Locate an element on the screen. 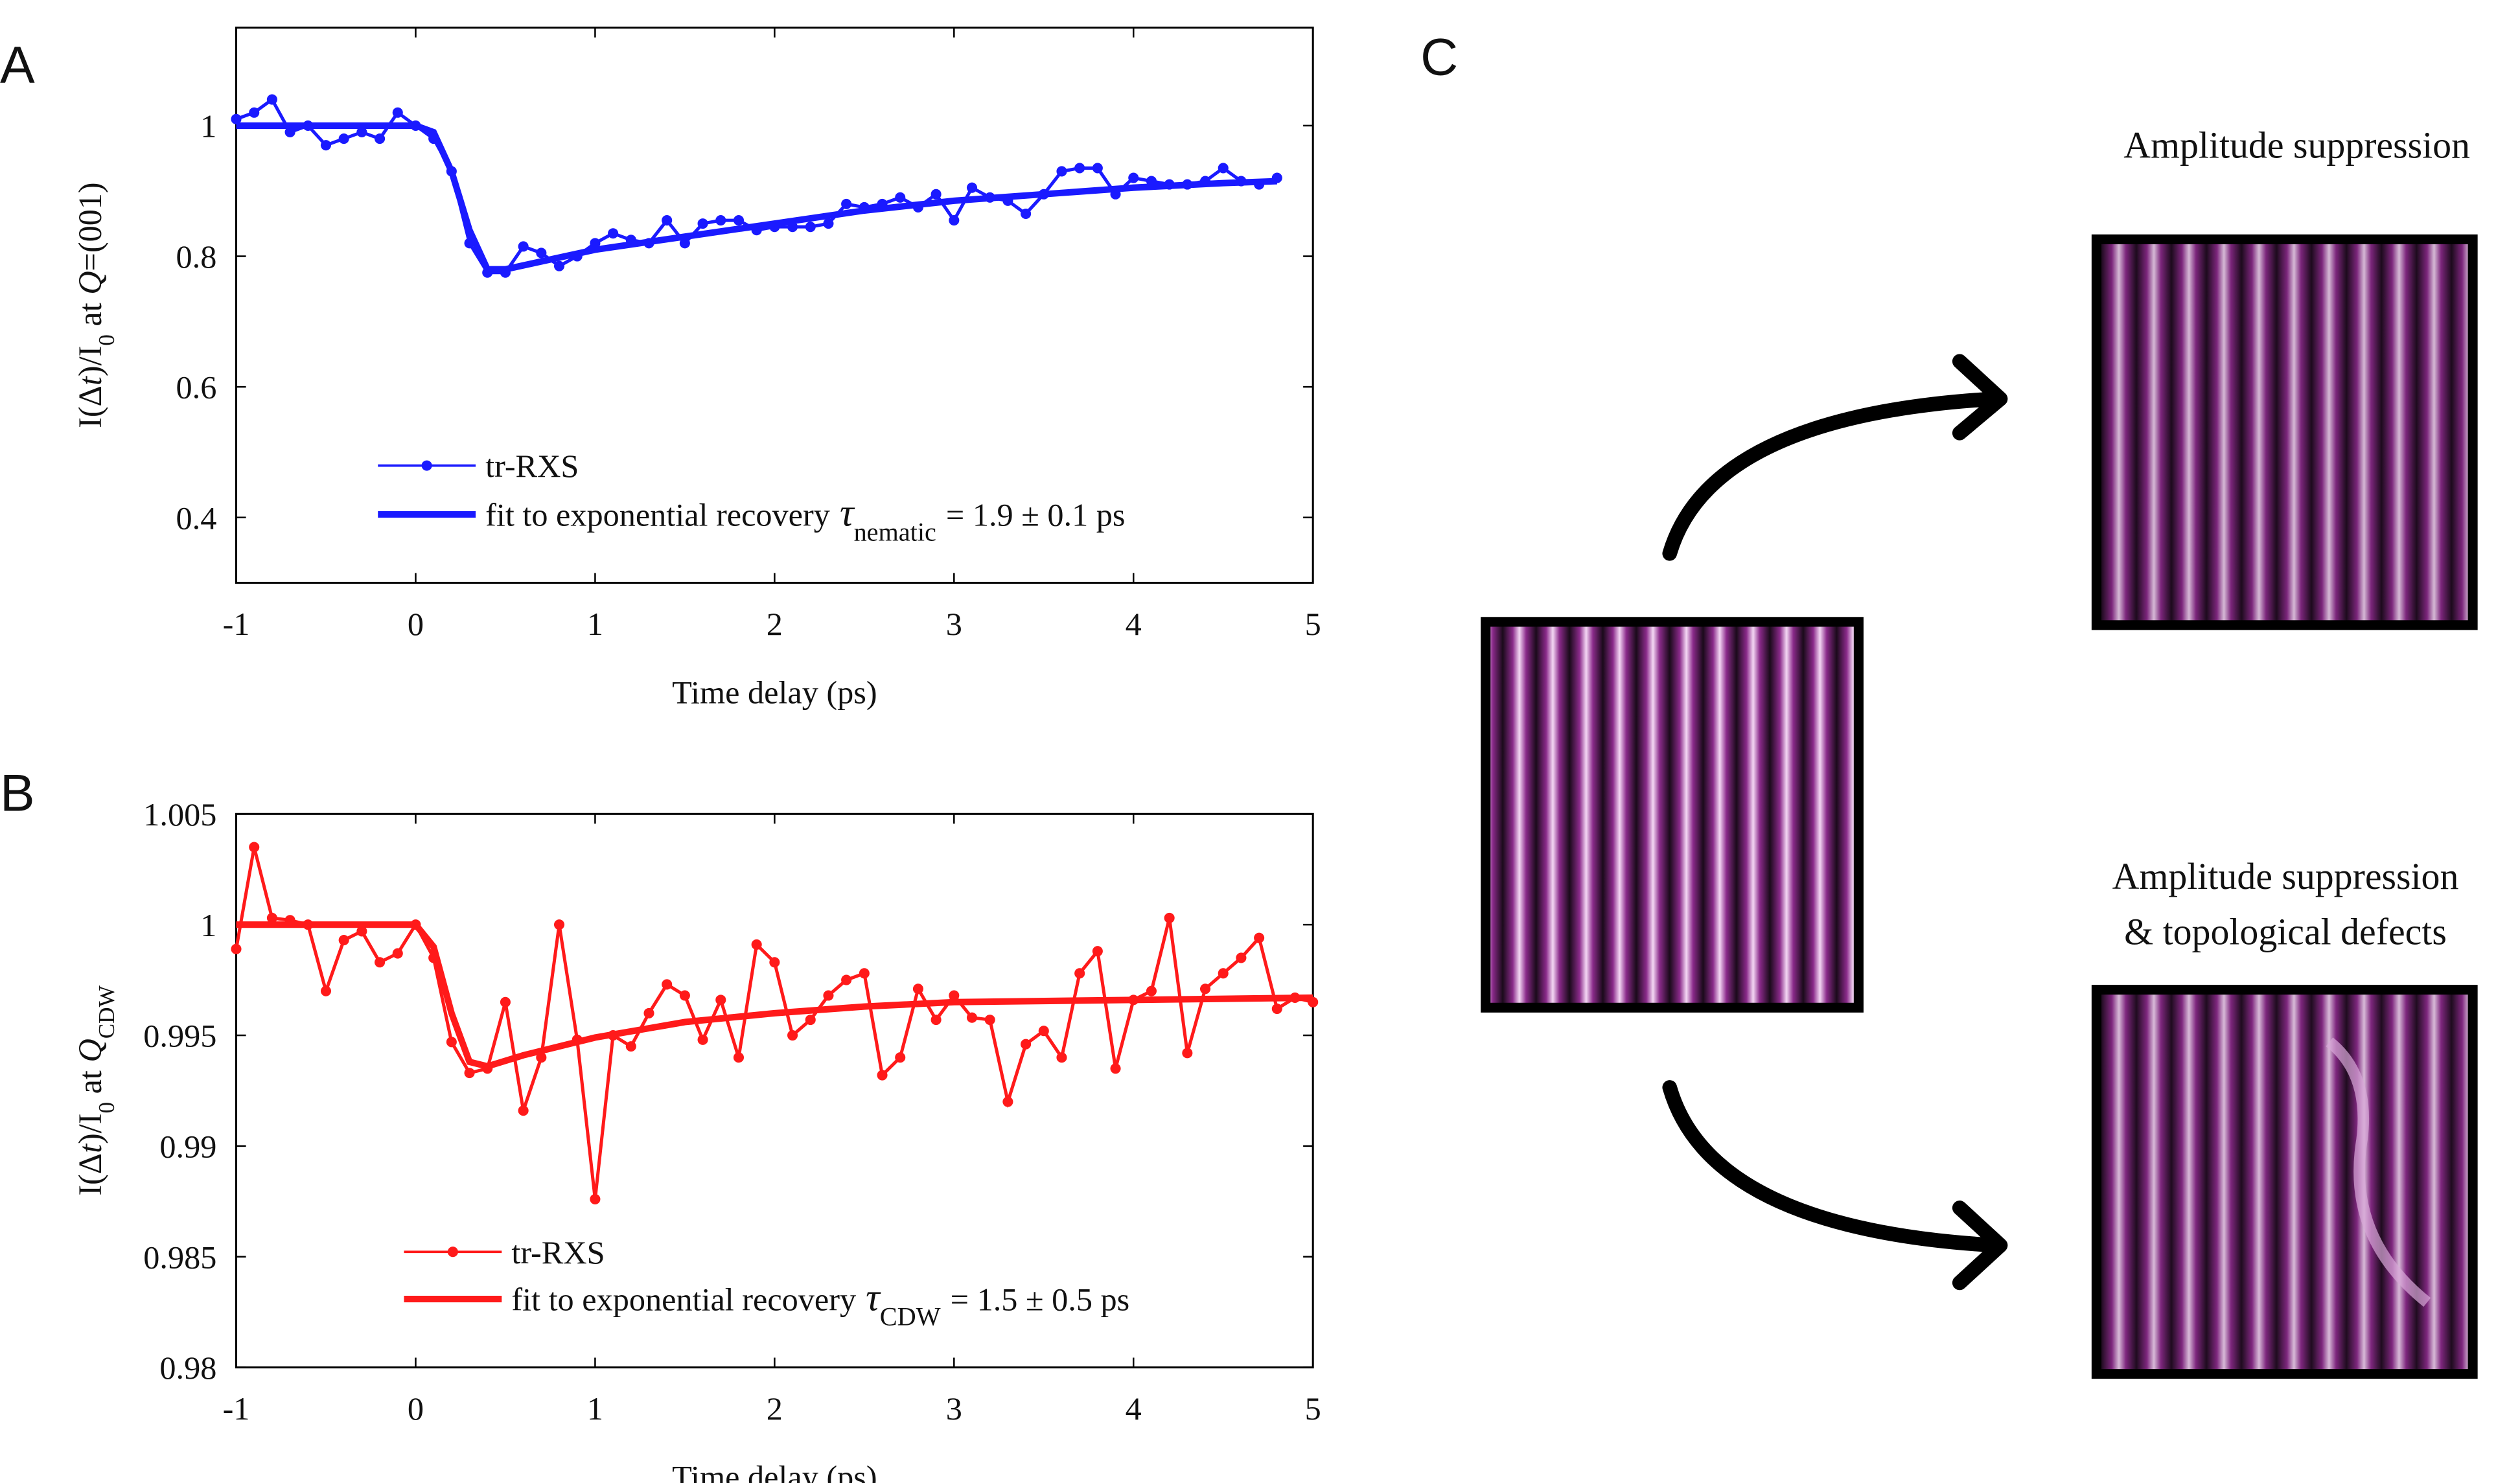 This screenshot has width=2520, height=1483. y-tick-label: 0.995 is located at coordinates (179, 1036).